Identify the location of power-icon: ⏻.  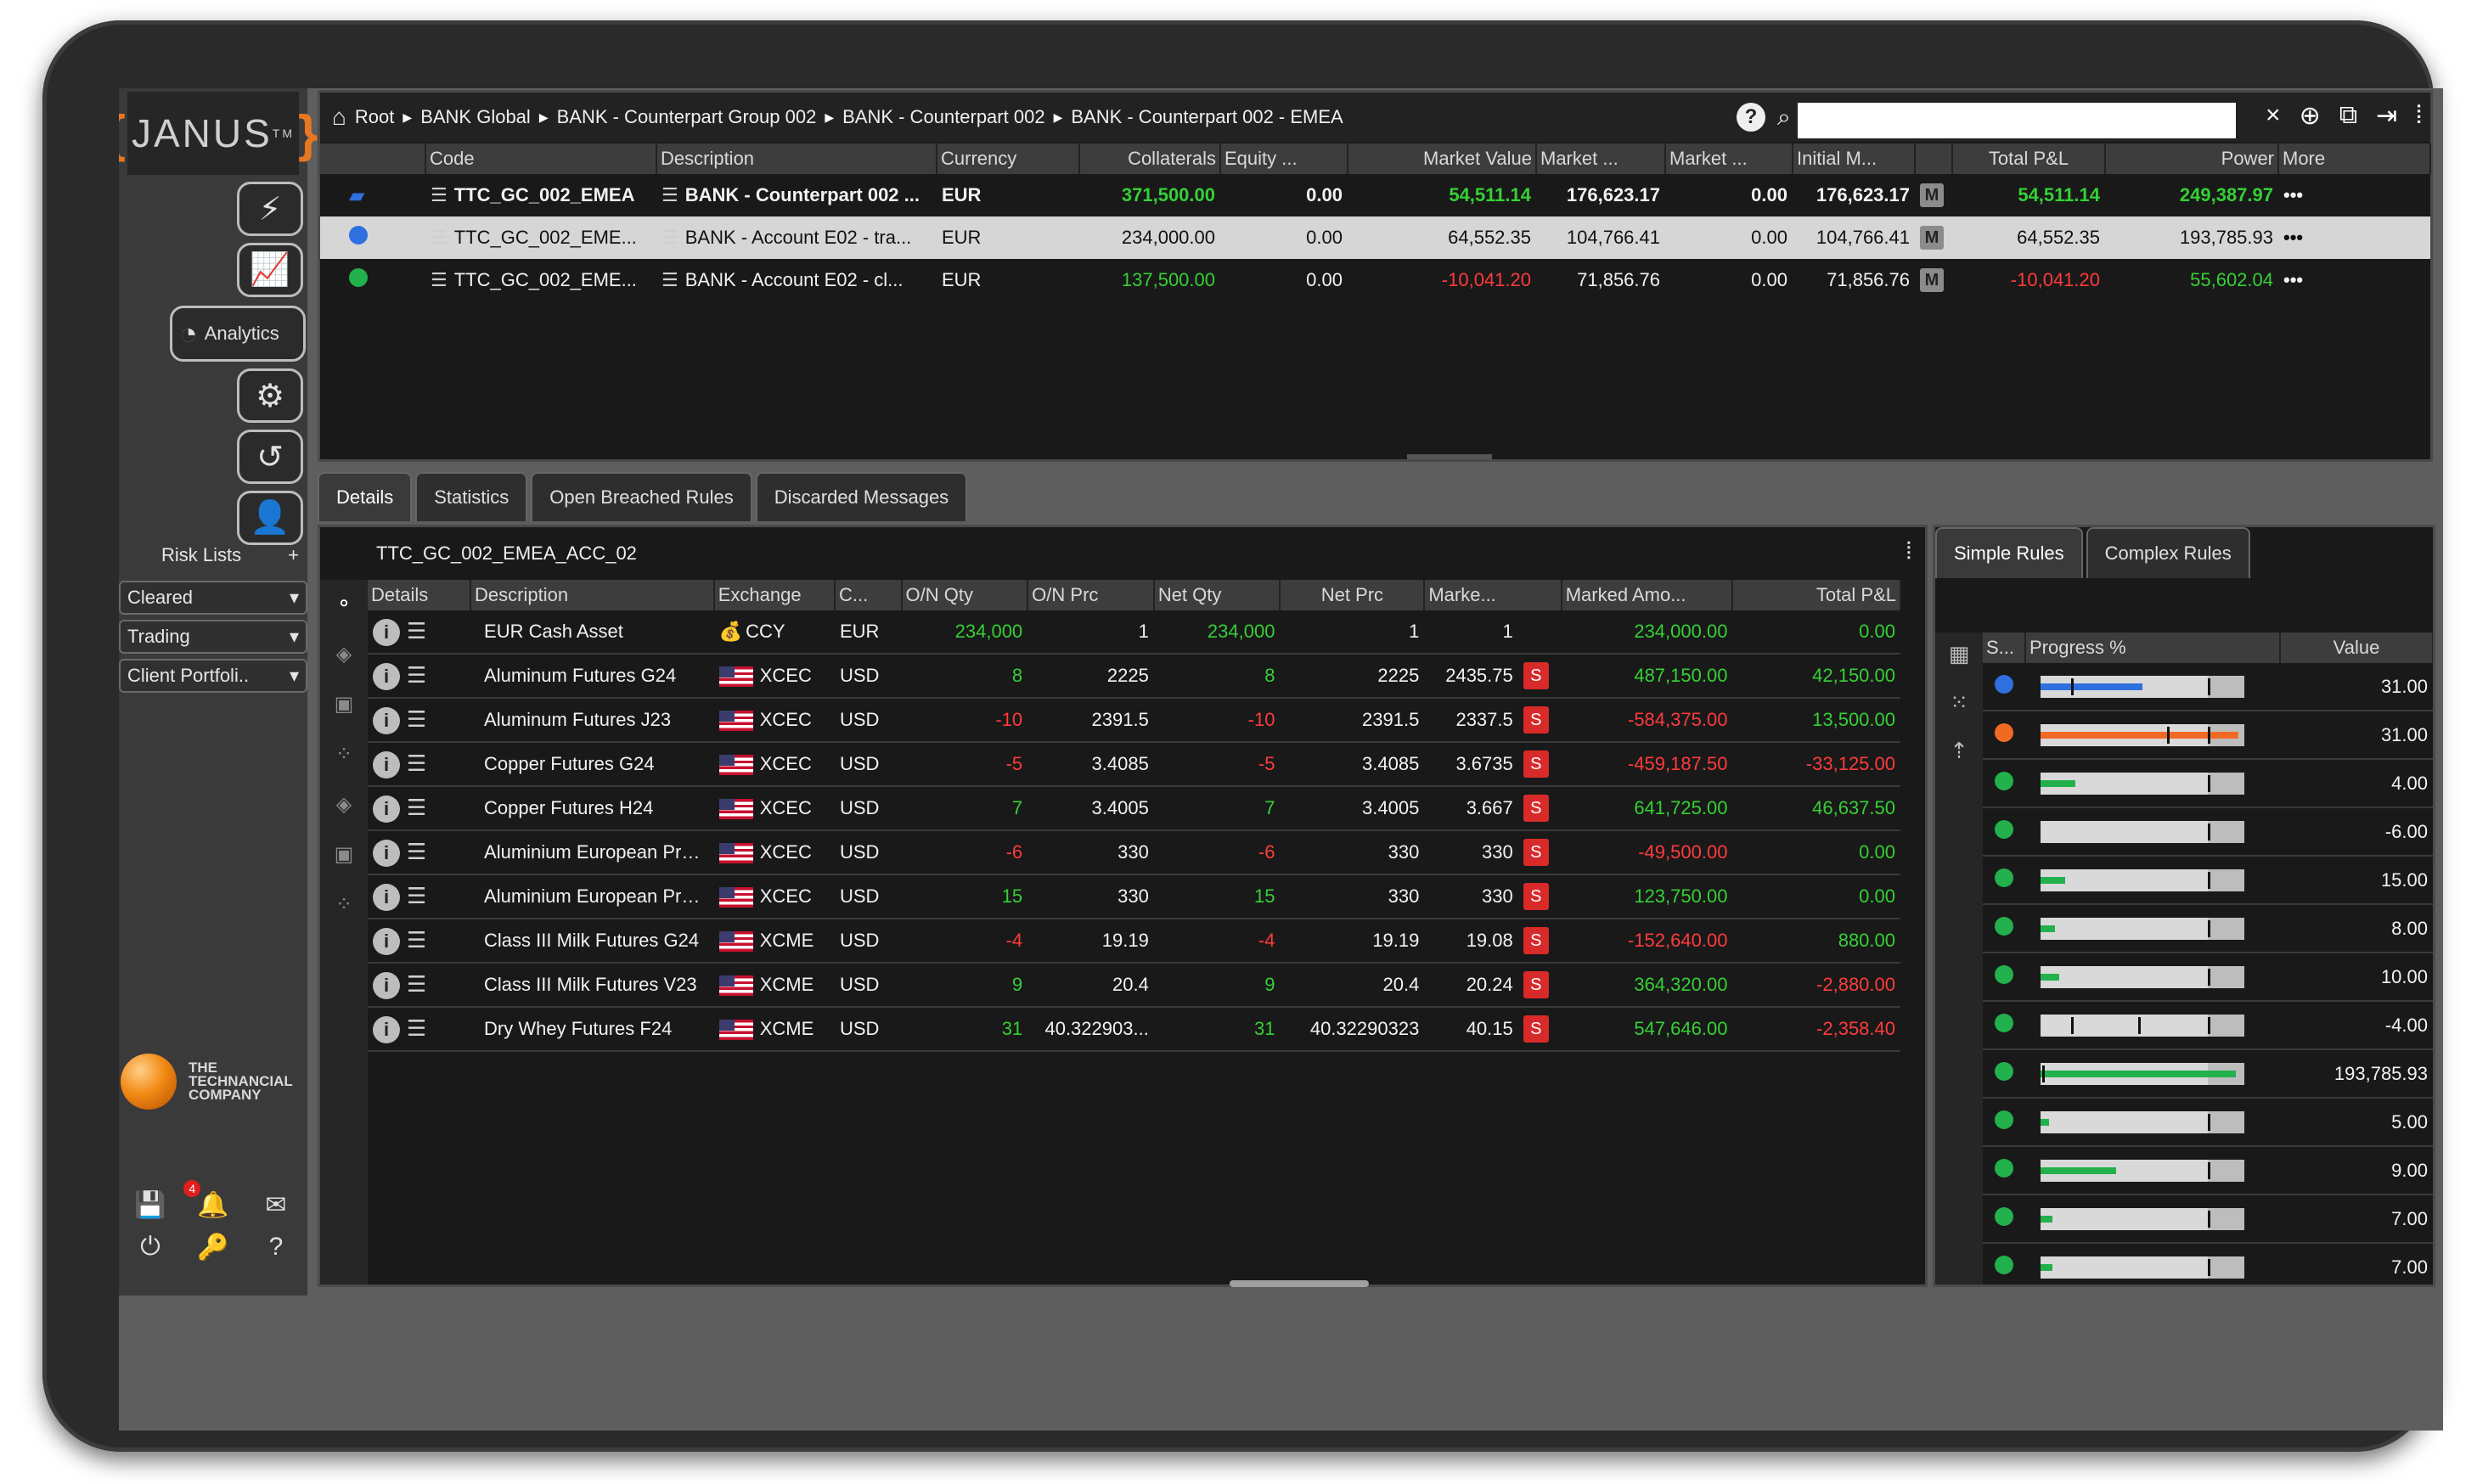
(150, 1247).